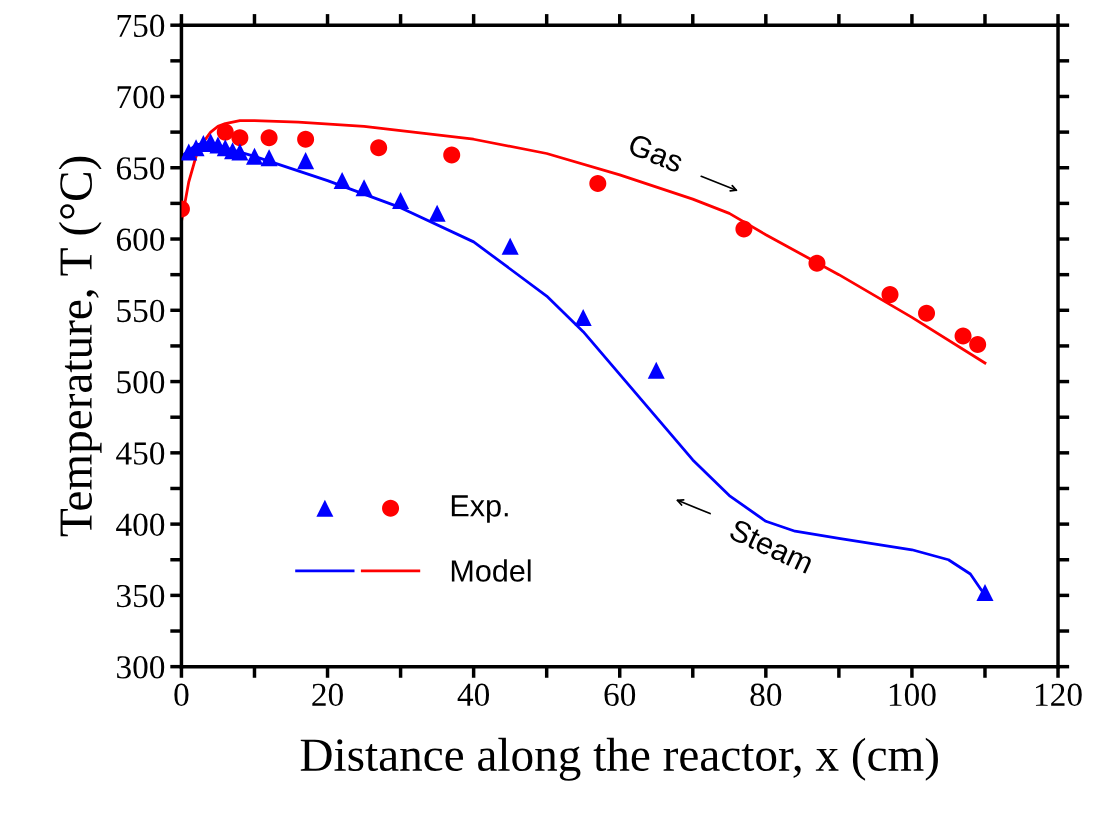 Image resolution: width=1093 pixels, height=813 pixels. What do you see at coordinates (140, 453) in the screenshot?
I see `y-tick-label: 450` at bounding box center [140, 453].